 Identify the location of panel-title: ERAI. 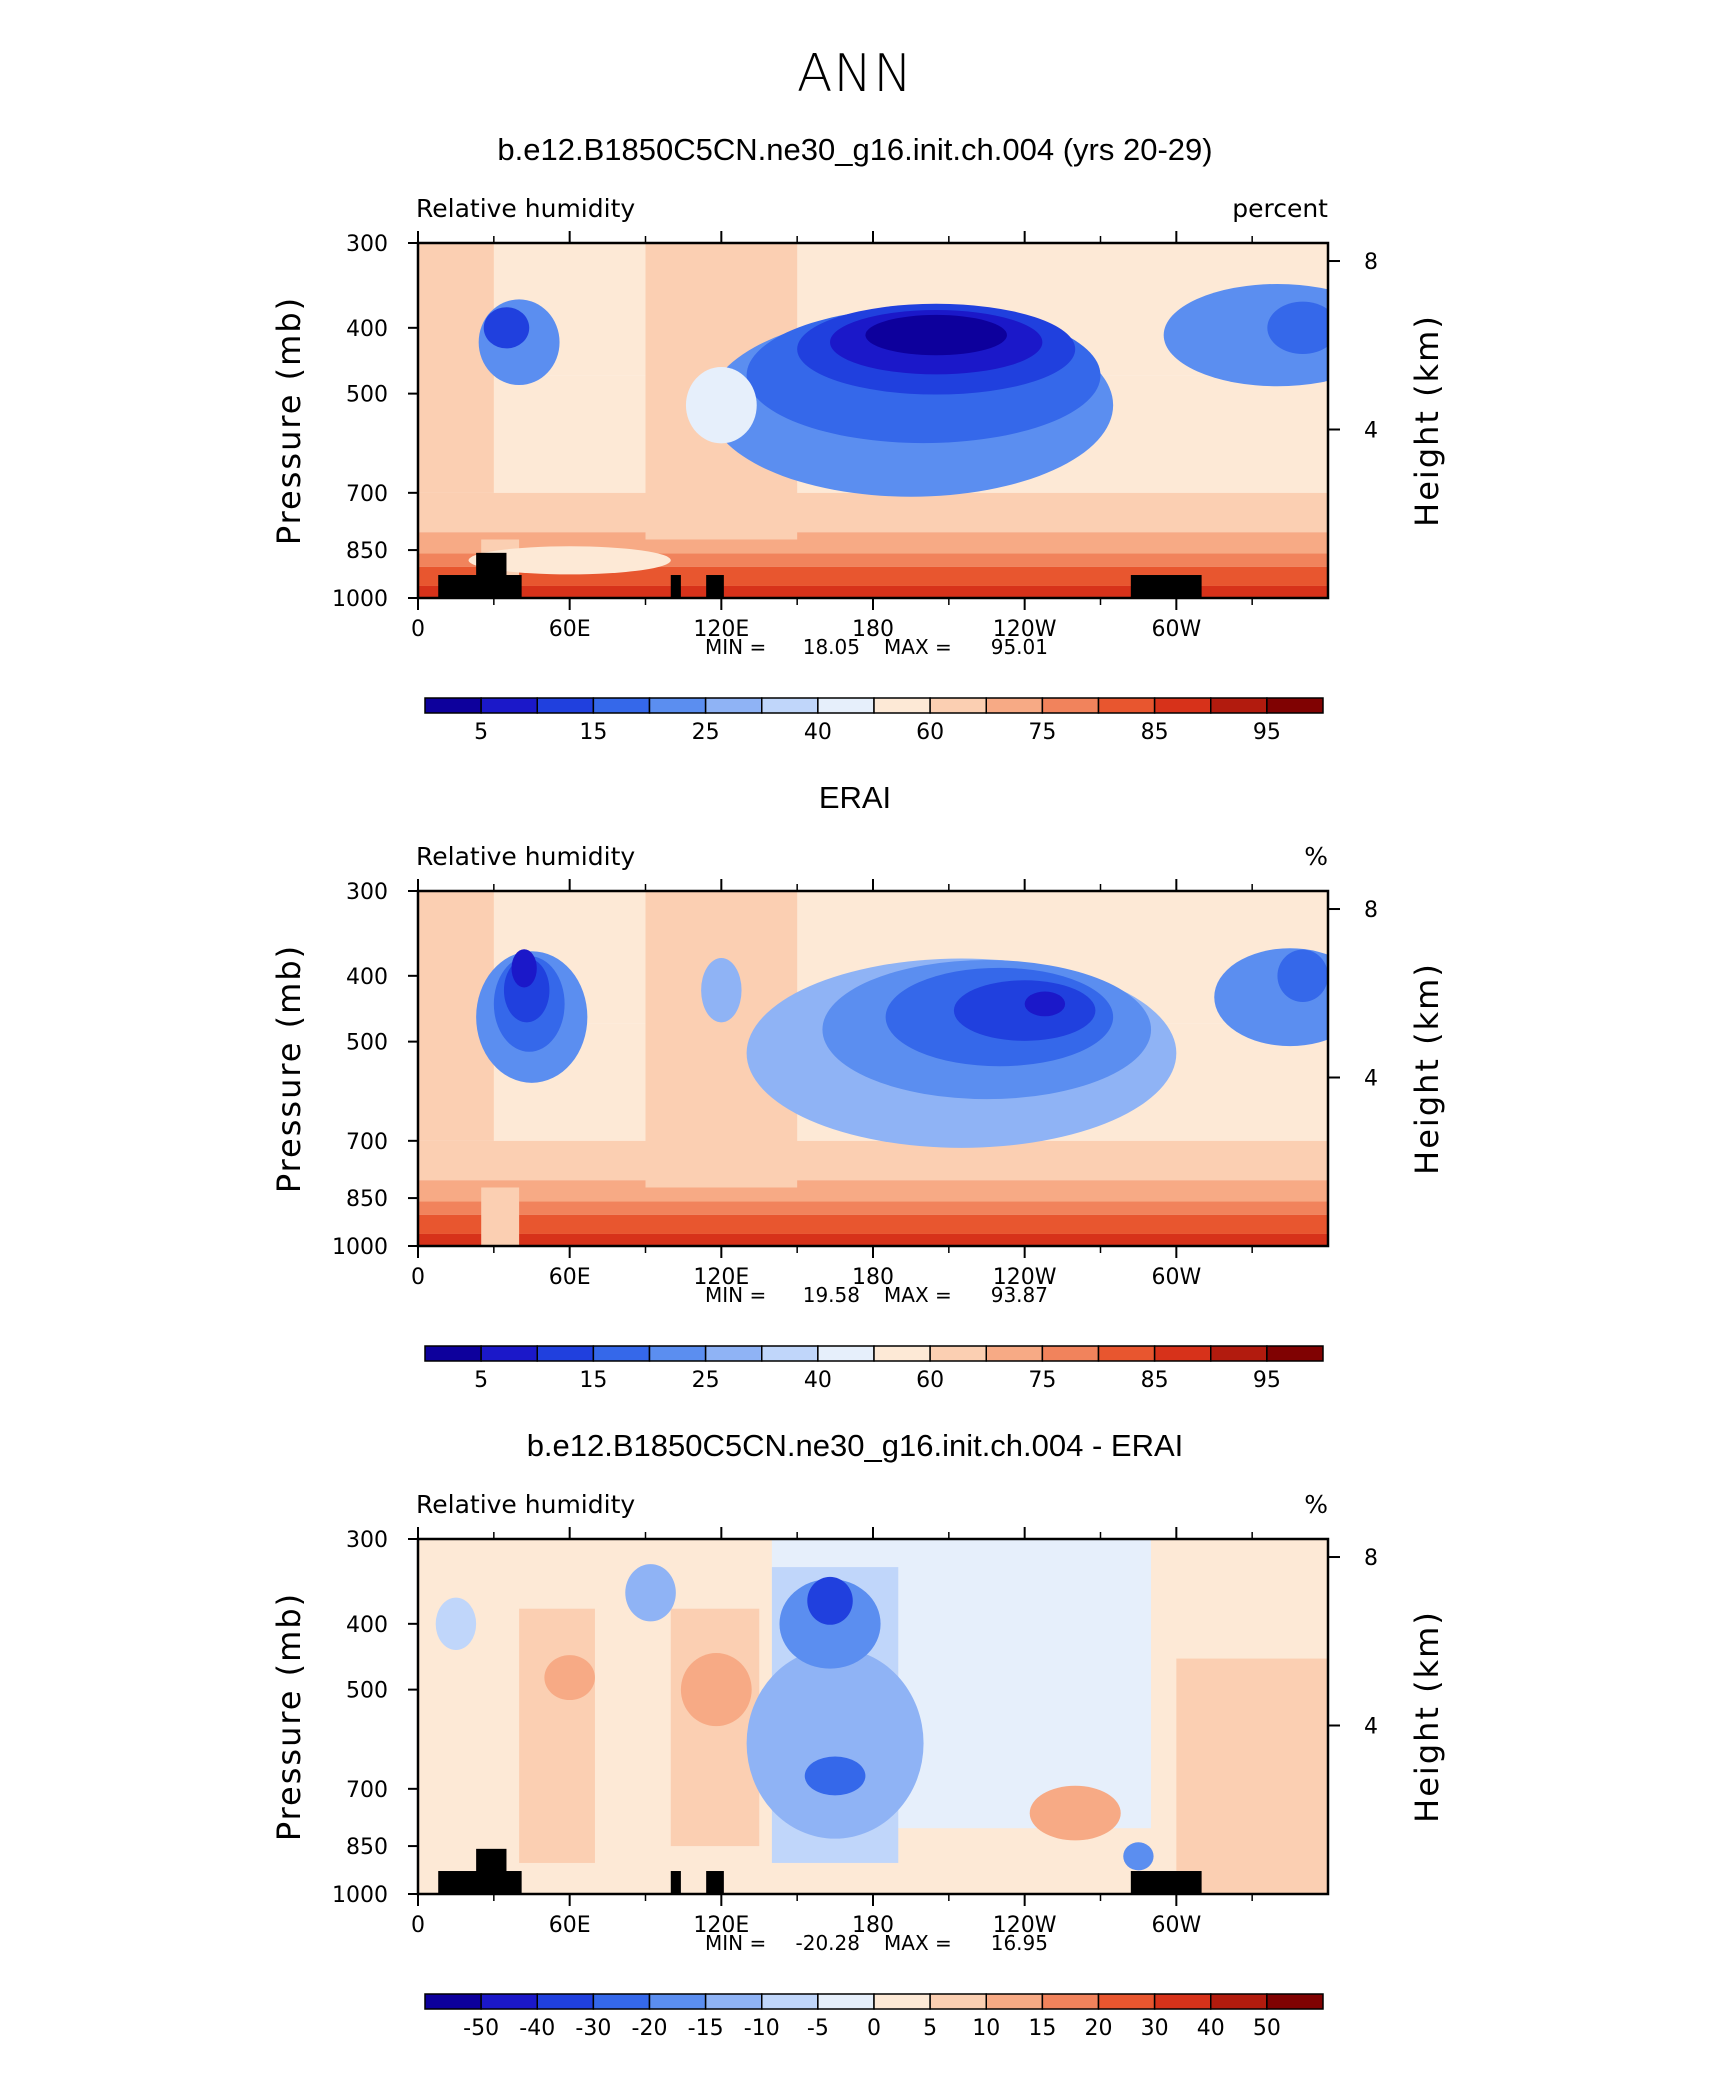
(855, 797).